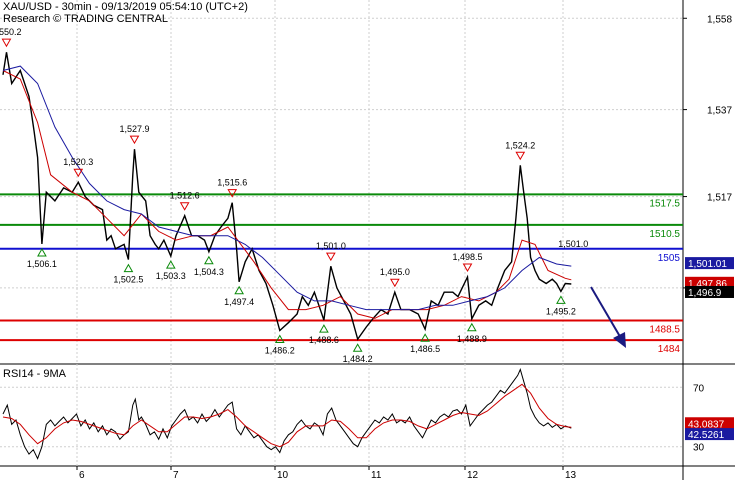 The height and width of the screenshot is (480, 735). I want to click on price-tick-label: 1,558, so click(719, 19).